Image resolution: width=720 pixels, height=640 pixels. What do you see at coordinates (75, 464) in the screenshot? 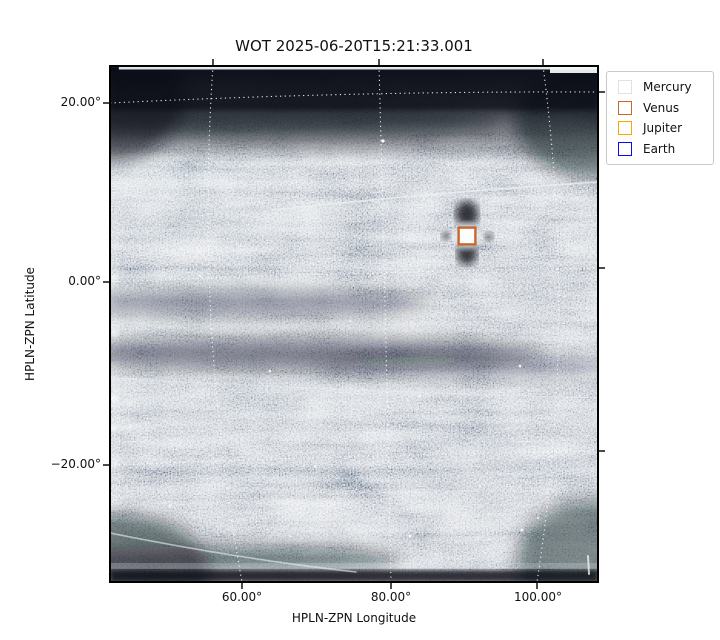
I see `ytick-label-minus20: −20.00°` at bounding box center [75, 464].